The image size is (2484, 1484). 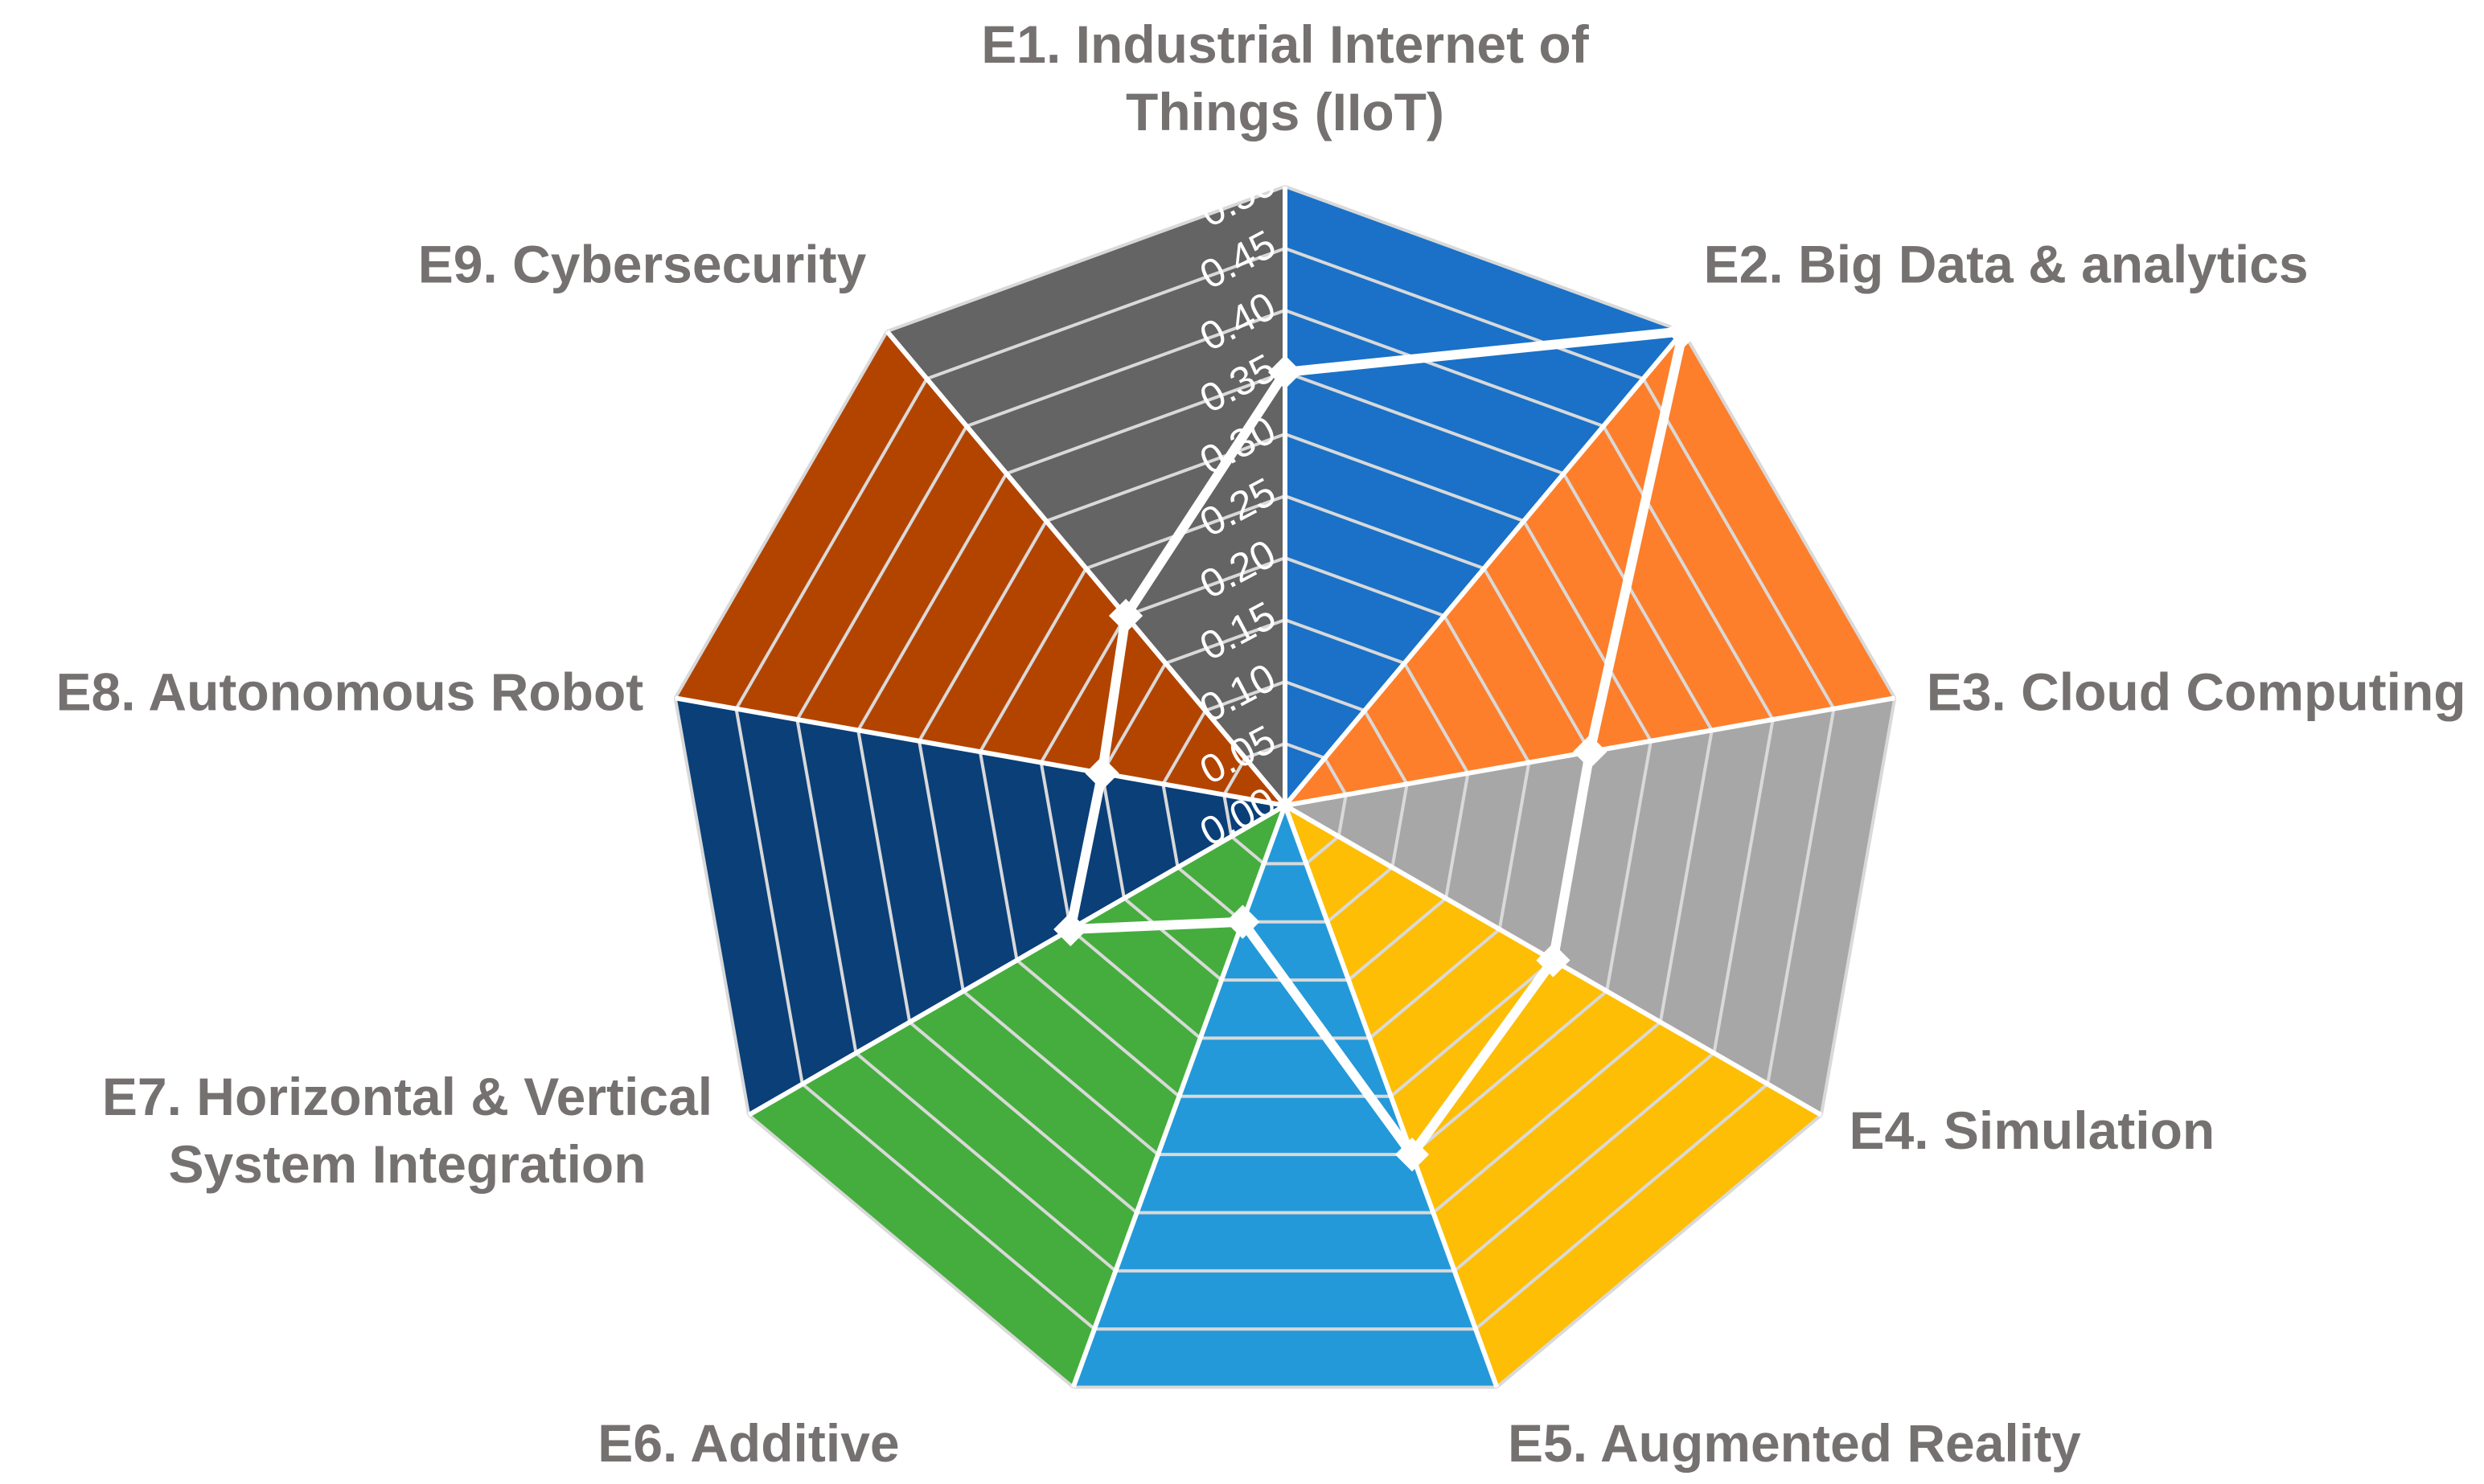 What do you see at coordinates (1794, 1443) in the screenshot?
I see `category-label-5: E5. Augmented Reality` at bounding box center [1794, 1443].